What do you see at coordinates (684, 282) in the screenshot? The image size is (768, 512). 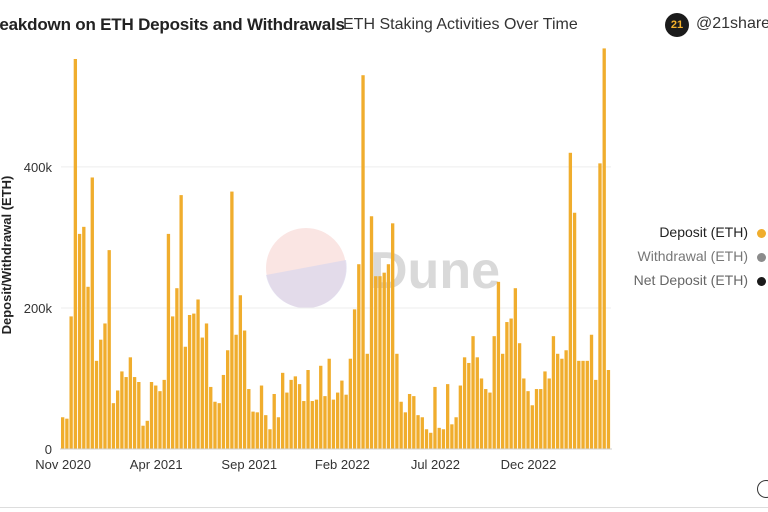 I see `legend-item-net-deposit: Net Deposit (ETH)` at bounding box center [684, 282].